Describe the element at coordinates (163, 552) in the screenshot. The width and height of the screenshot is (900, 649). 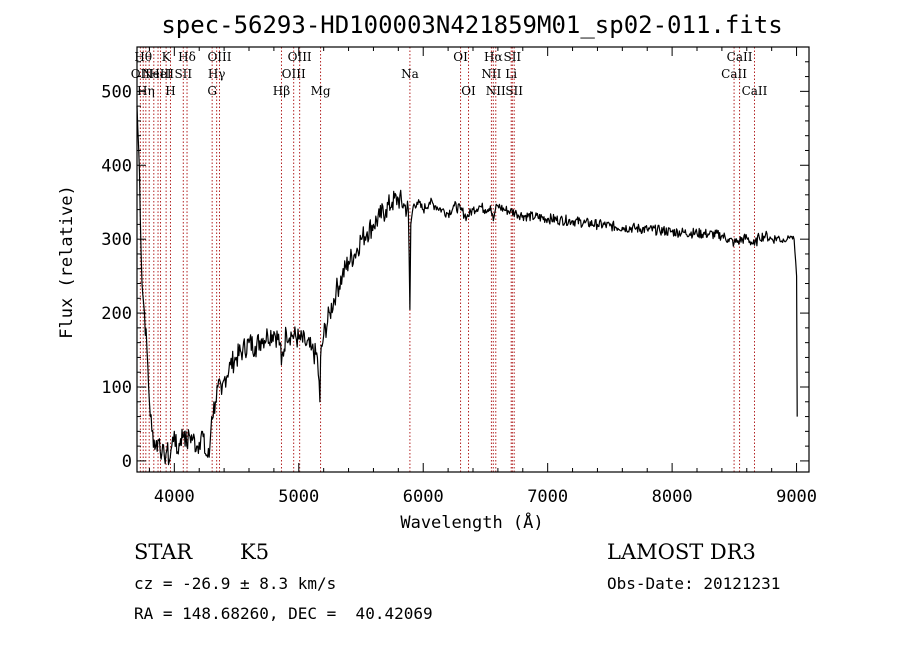
I see `object-class: STAR` at that location.